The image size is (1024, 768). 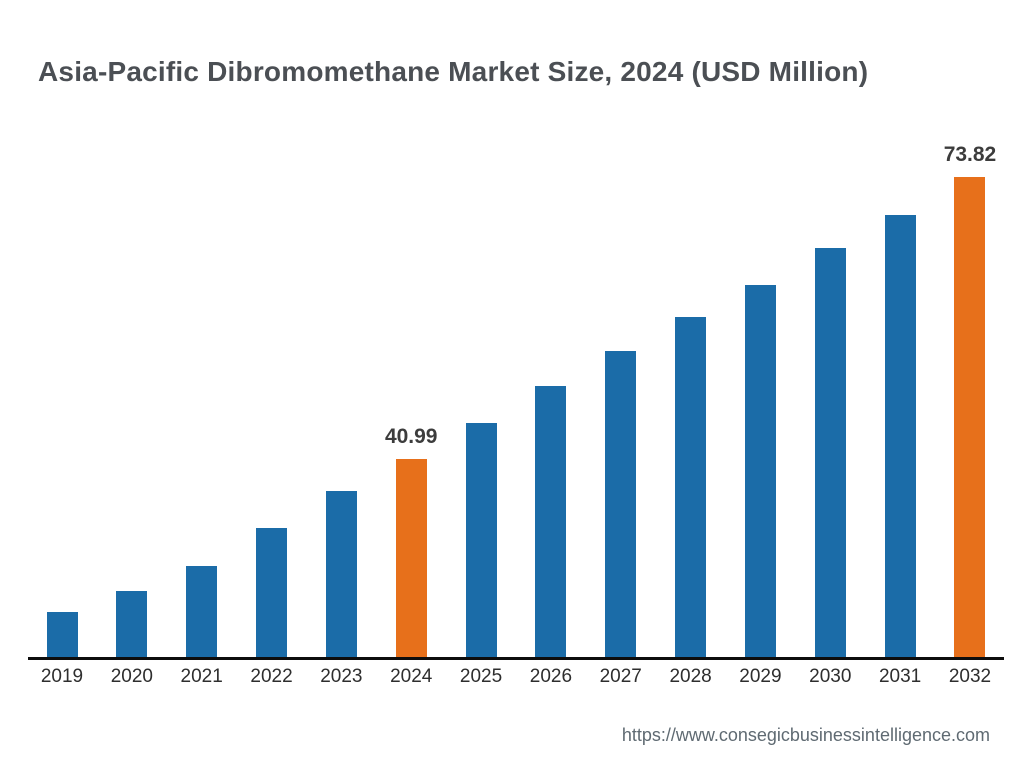 I want to click on bar-2023, so click(x=341, y=574).